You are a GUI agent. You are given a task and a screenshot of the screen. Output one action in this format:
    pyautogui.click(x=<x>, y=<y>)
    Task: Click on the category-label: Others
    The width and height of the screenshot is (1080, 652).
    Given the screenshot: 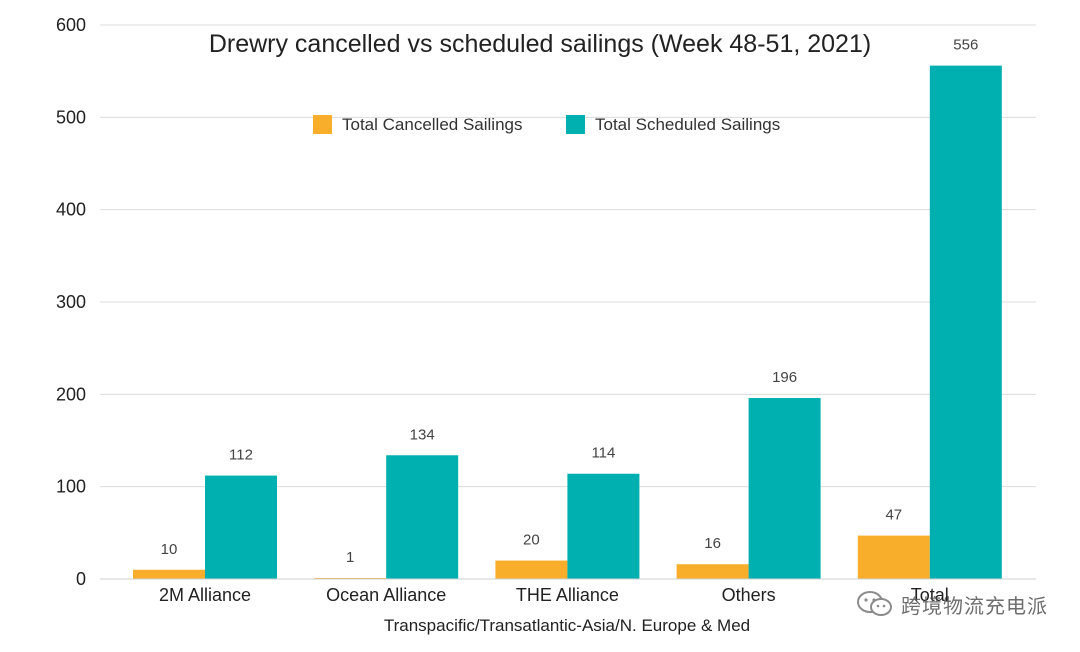 What is the action you would take?
    pyautogui.click(x=749, y=595)
    